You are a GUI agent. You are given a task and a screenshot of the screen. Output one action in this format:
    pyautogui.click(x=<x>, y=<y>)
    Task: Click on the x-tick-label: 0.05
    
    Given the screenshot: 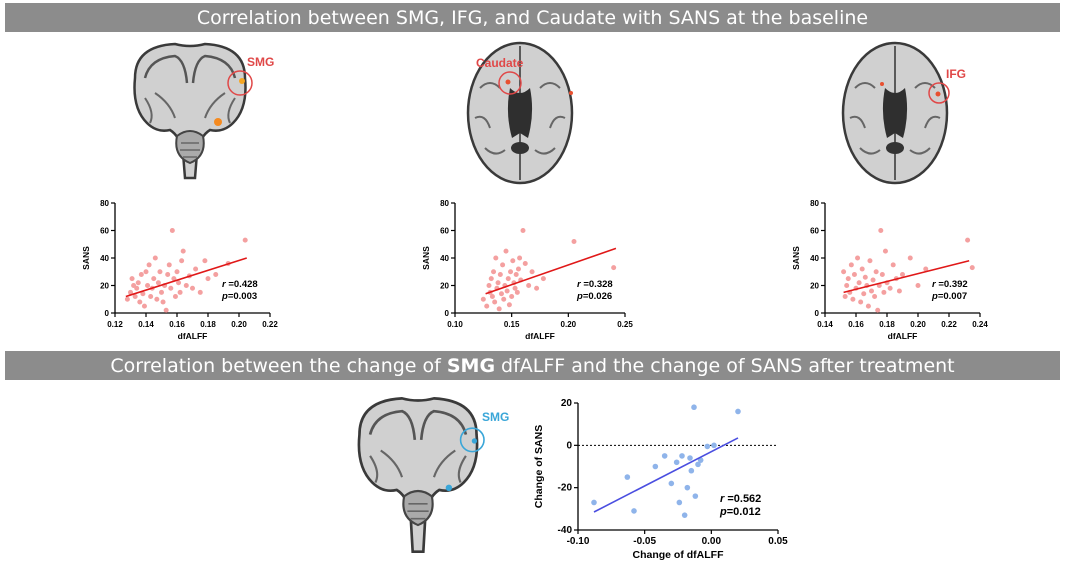 What is the action you would take?
    pyautogui.click(x=778, y=541)
    